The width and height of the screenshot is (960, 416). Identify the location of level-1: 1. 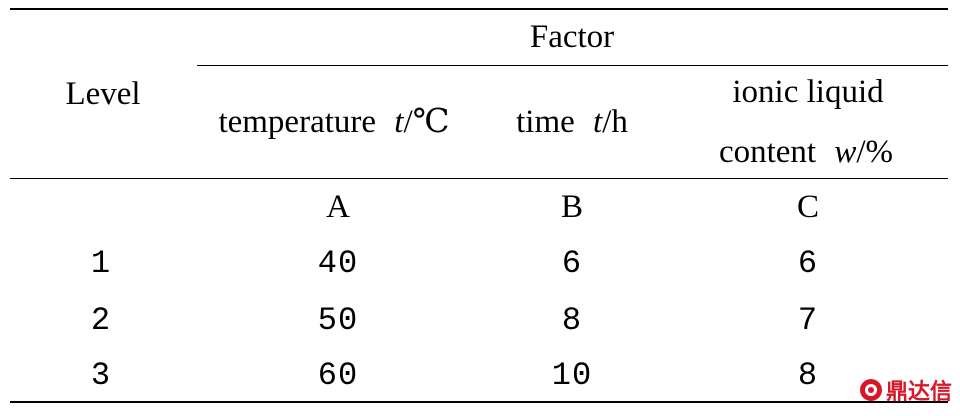
(101, 263).